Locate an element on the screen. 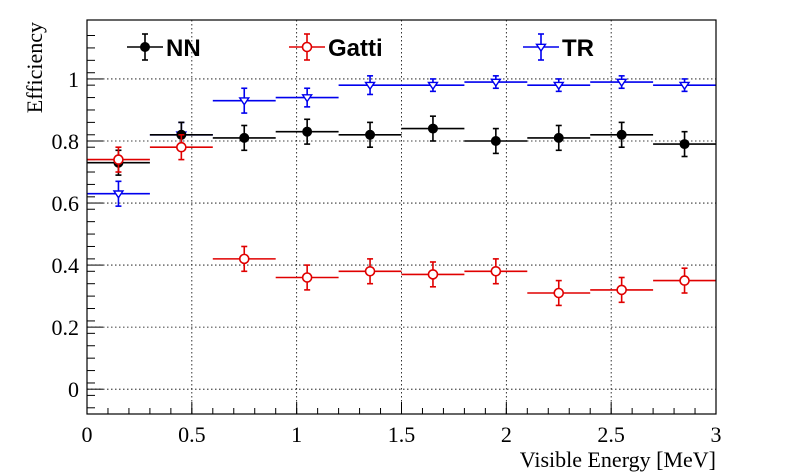  x-tick-label: 1 is located at coordinates (296, 434).